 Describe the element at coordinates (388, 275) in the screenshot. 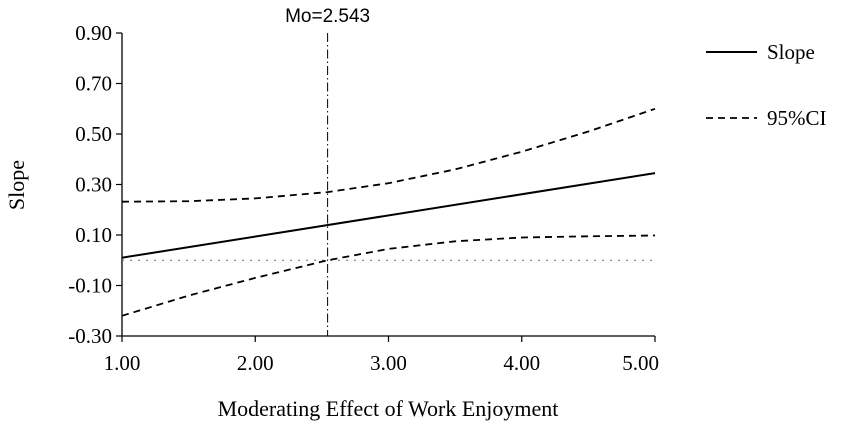

I see `ci-lower-line` at that location.